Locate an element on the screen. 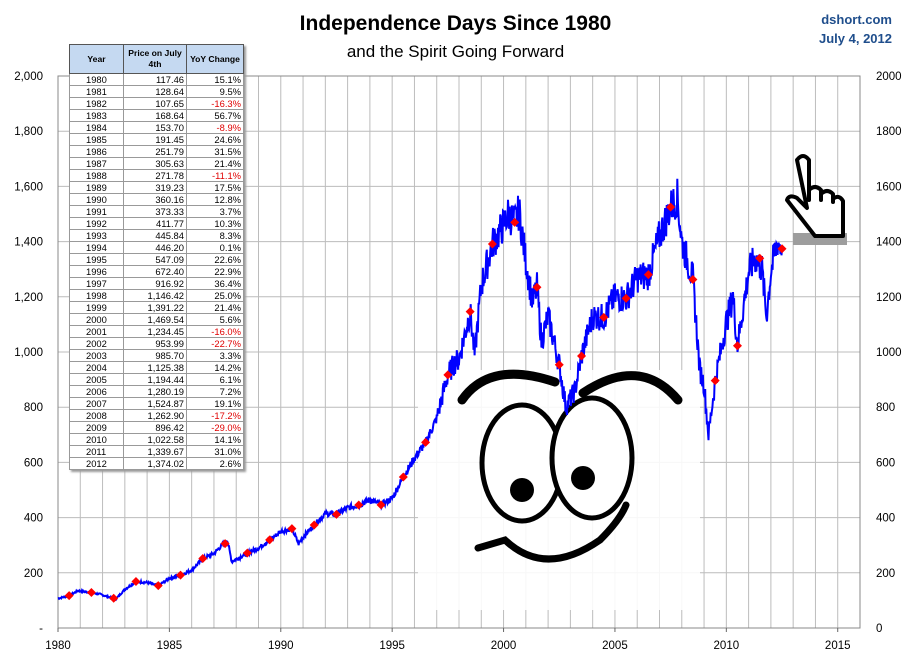 The height and width of the screenshot is (662, 911). change-cell: -16.3% is located at coordinates (215, 103).